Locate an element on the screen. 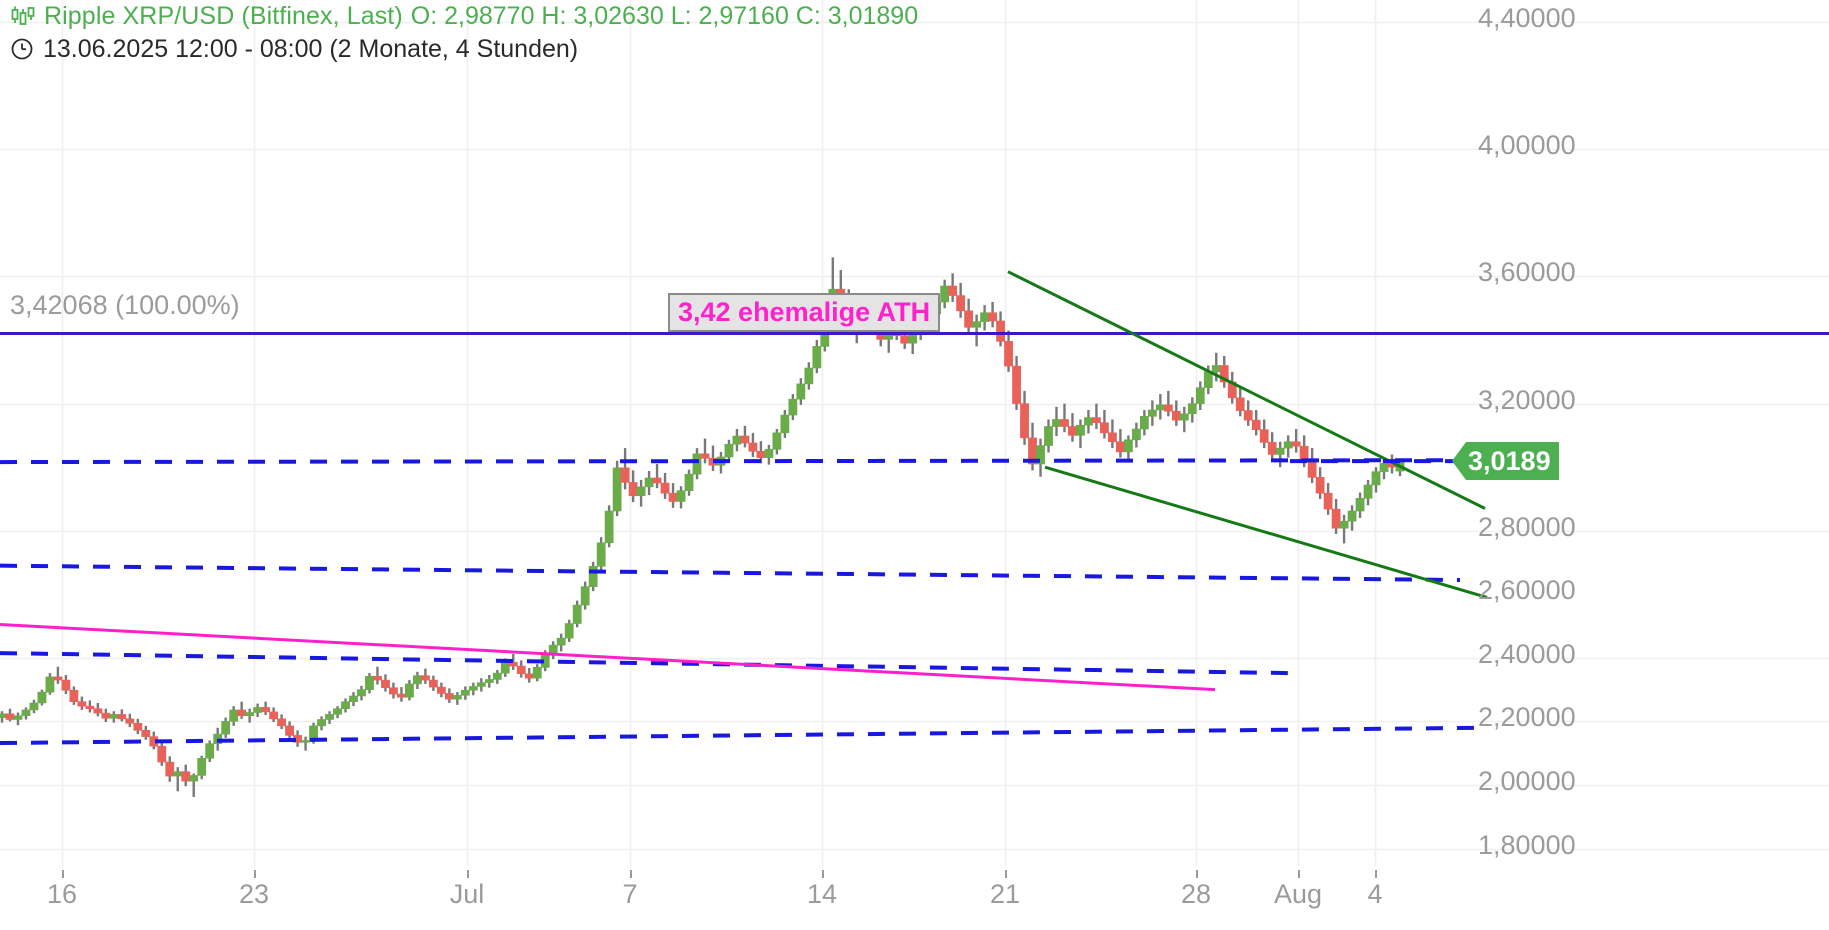 The width and height of the screenshot is (1829, 930). price-axis-tick: 2,40000 is located at coordinates (1527, 653).